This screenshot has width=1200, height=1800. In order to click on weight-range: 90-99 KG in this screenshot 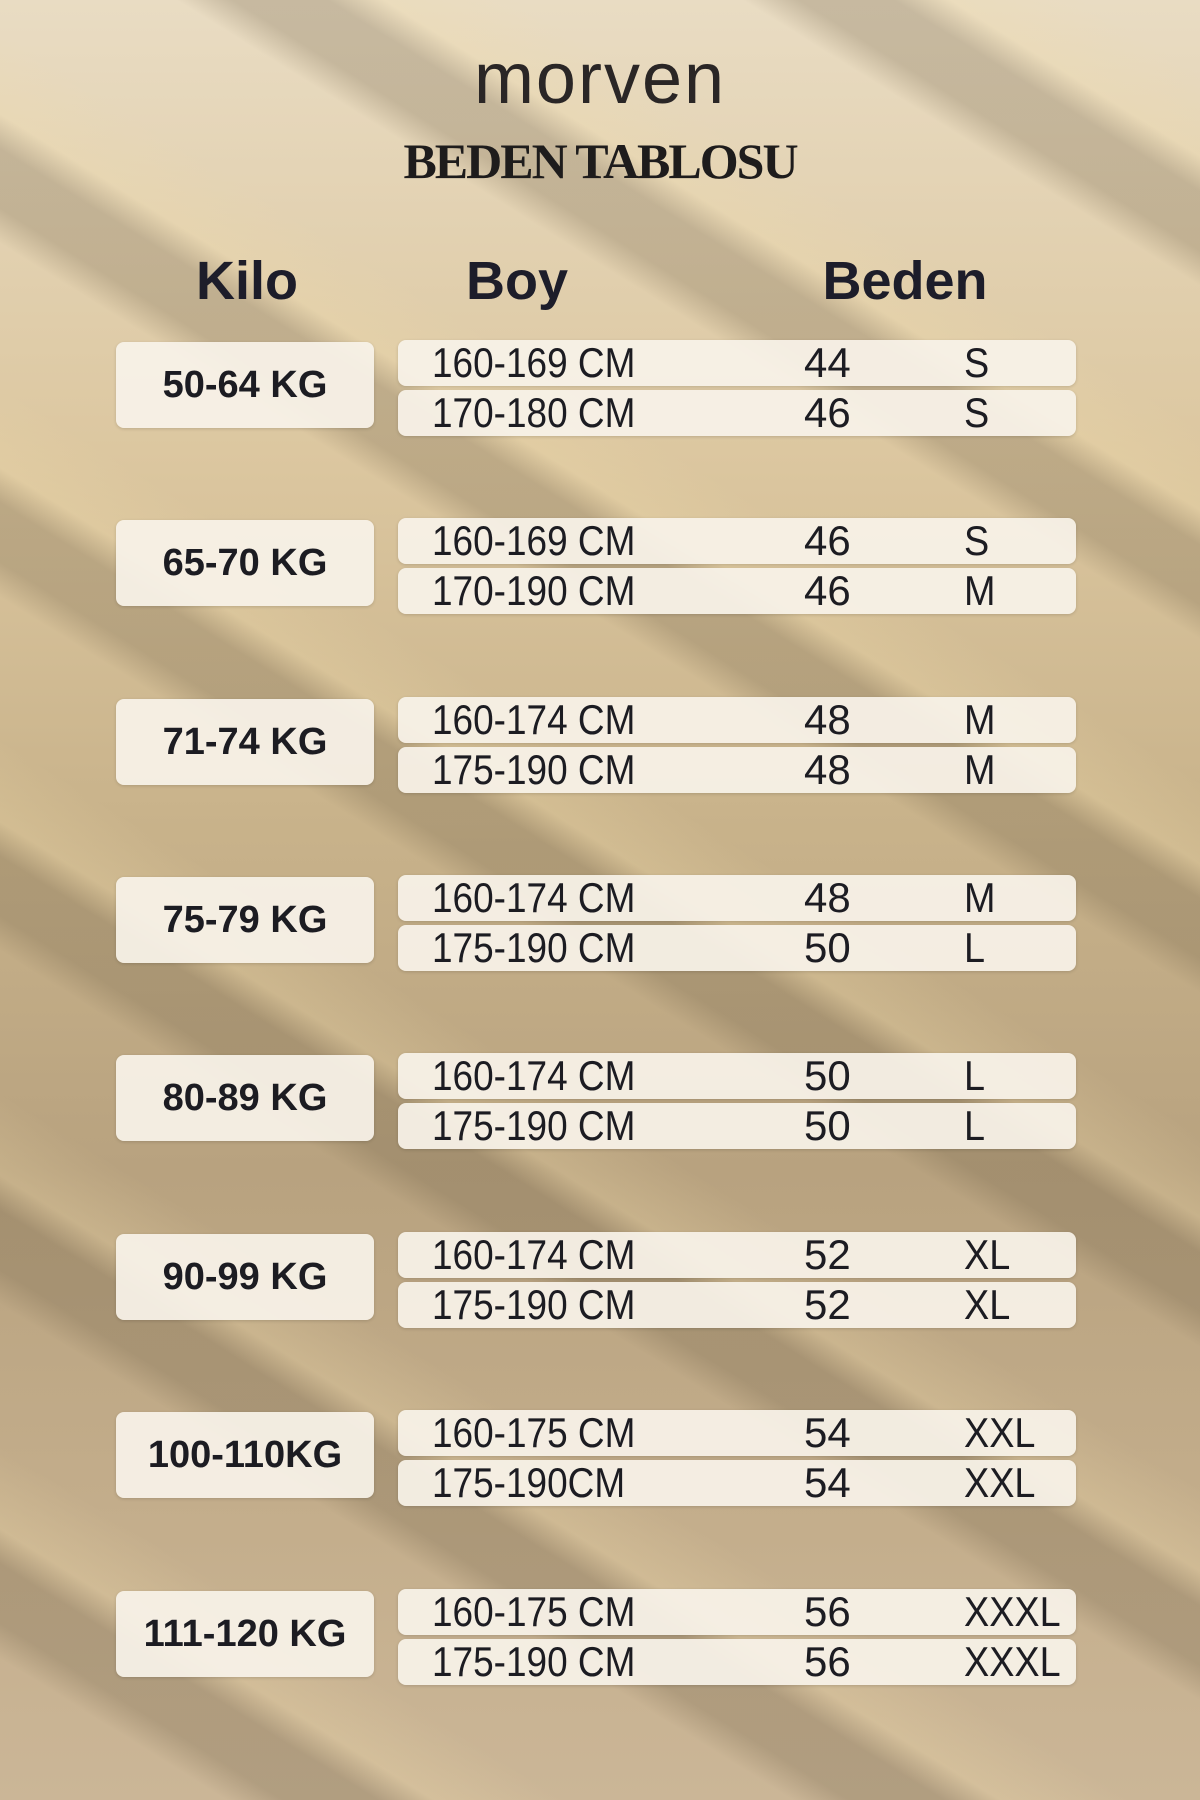, I will do `click(245, 1277)`.